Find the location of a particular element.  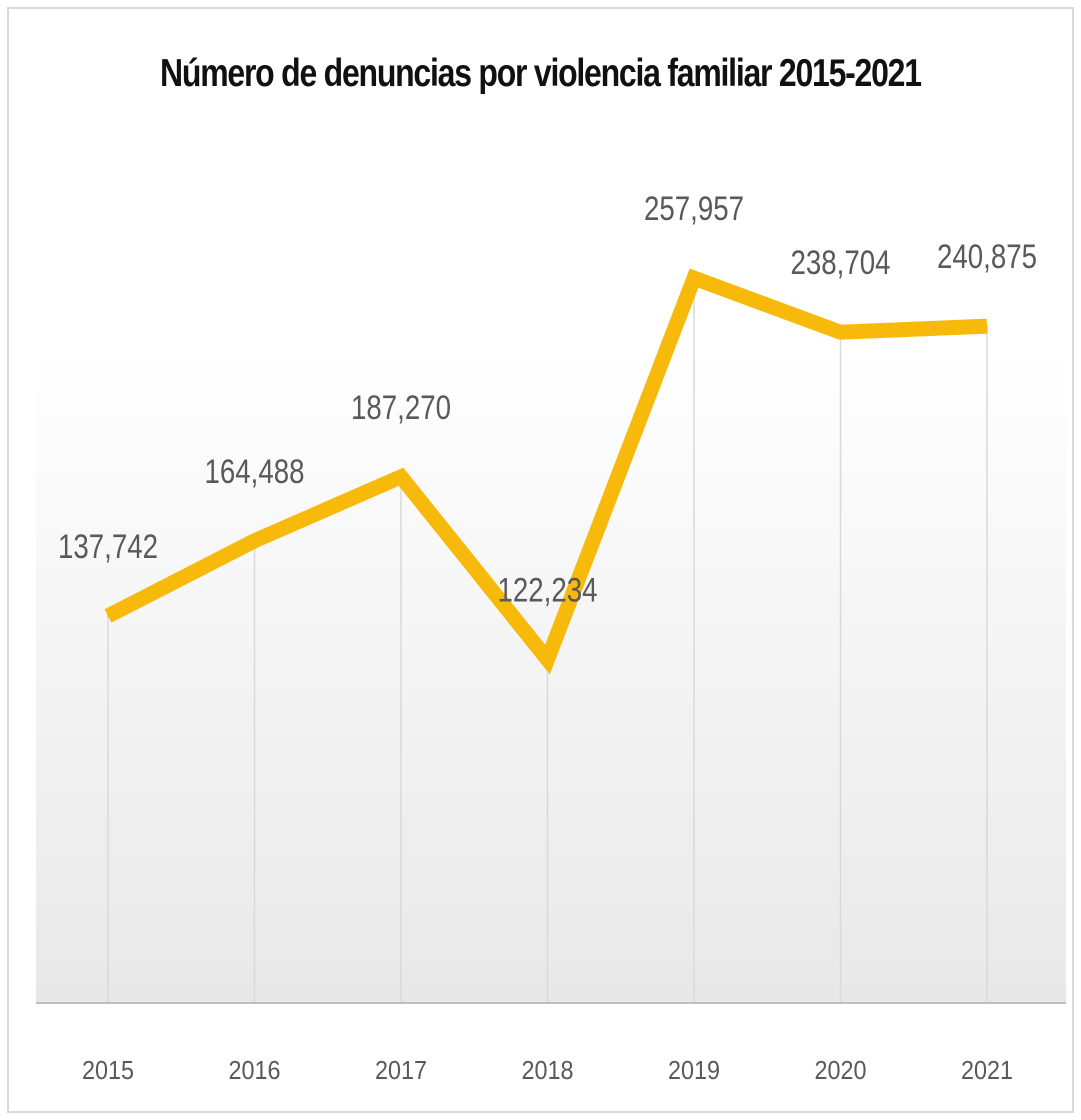

x-tick-label-2017: 2017 is located at coordinates (401, 1070).